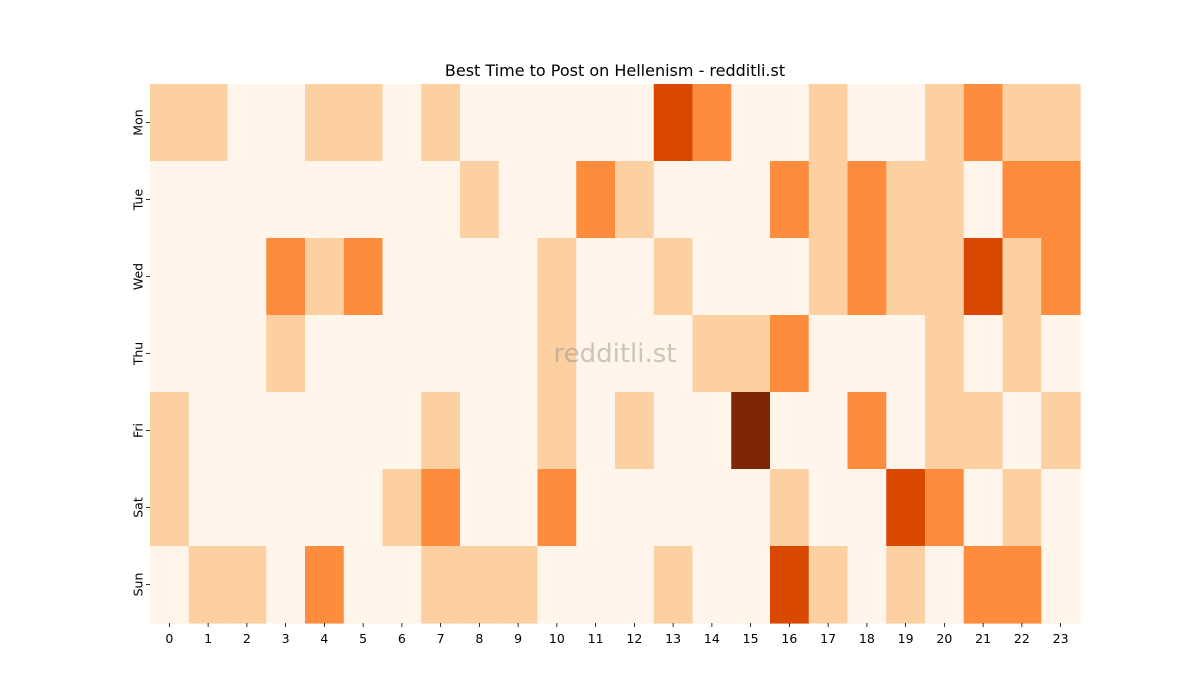 This screenshot has height=700, width=1200. Describe the element at coordinates (138, 200) in the screenshot. I see `y-tick-label: Tue` at that location.